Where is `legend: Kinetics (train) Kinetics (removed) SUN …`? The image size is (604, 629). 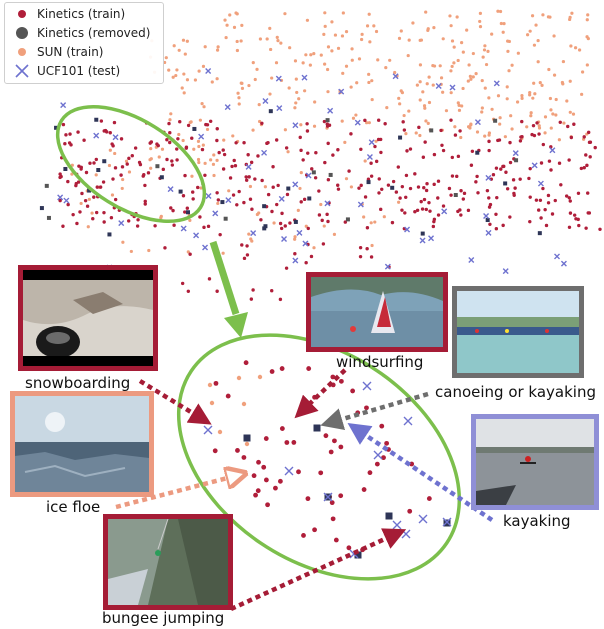
legend: Kinetics (train) Kinetics (removed) SUN … is located at coordinates (84, 43).